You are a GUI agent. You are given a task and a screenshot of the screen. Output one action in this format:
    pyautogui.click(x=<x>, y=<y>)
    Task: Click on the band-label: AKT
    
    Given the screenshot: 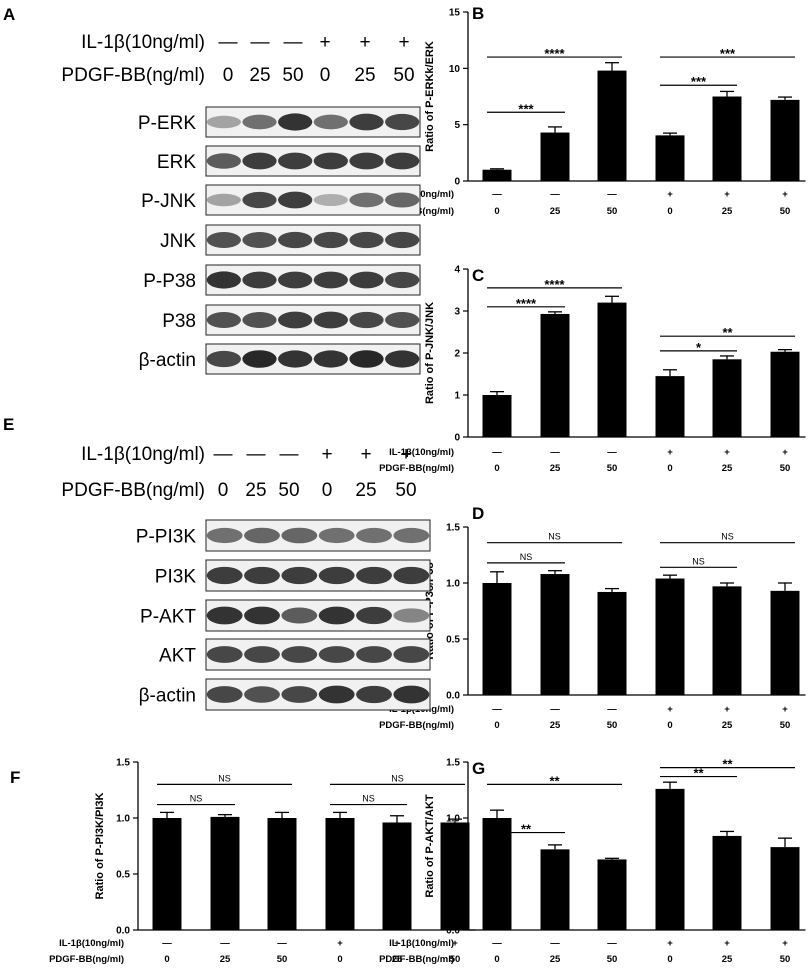 What is the action you would take?
    pyautogui.click(x=177, y=656)
    